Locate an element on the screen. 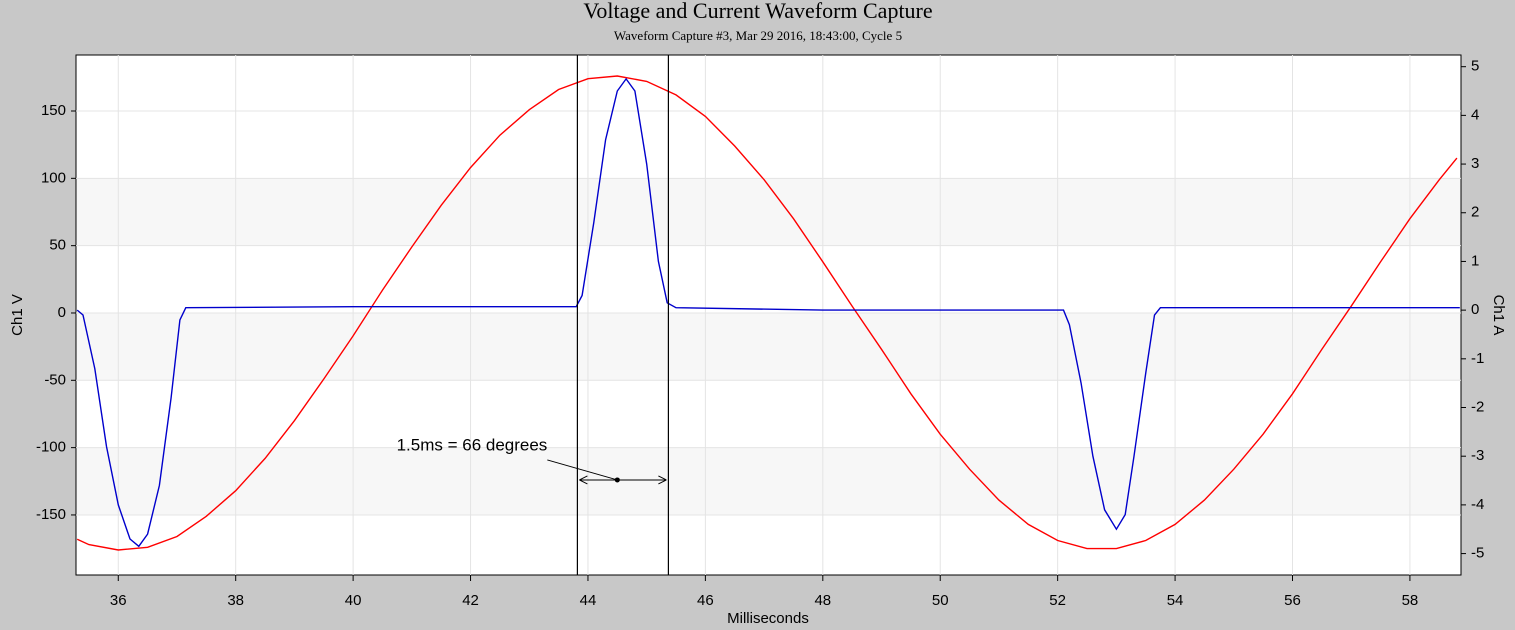 This screenshot has width=1515, height=630. y-tick-label: 0 is located at coordinates (62, 312).